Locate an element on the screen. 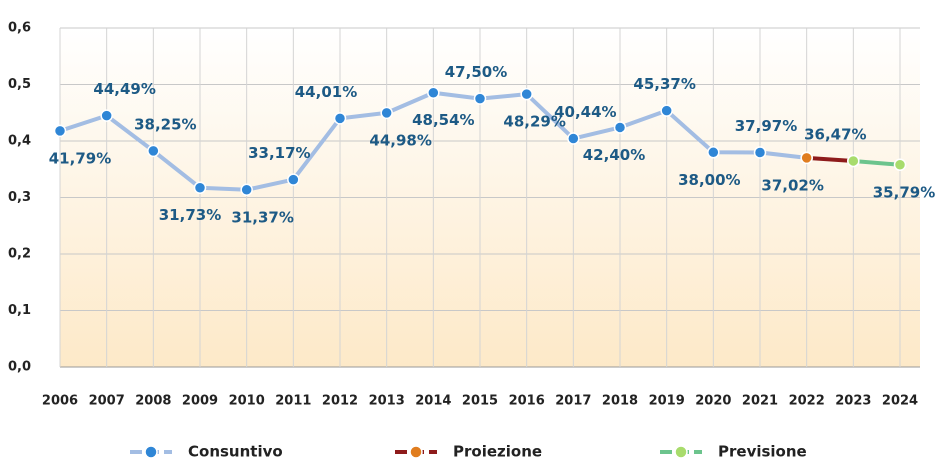 This screenshot has height=461, width=940. value-label: 48,54% is located at coordinates (443, 120).